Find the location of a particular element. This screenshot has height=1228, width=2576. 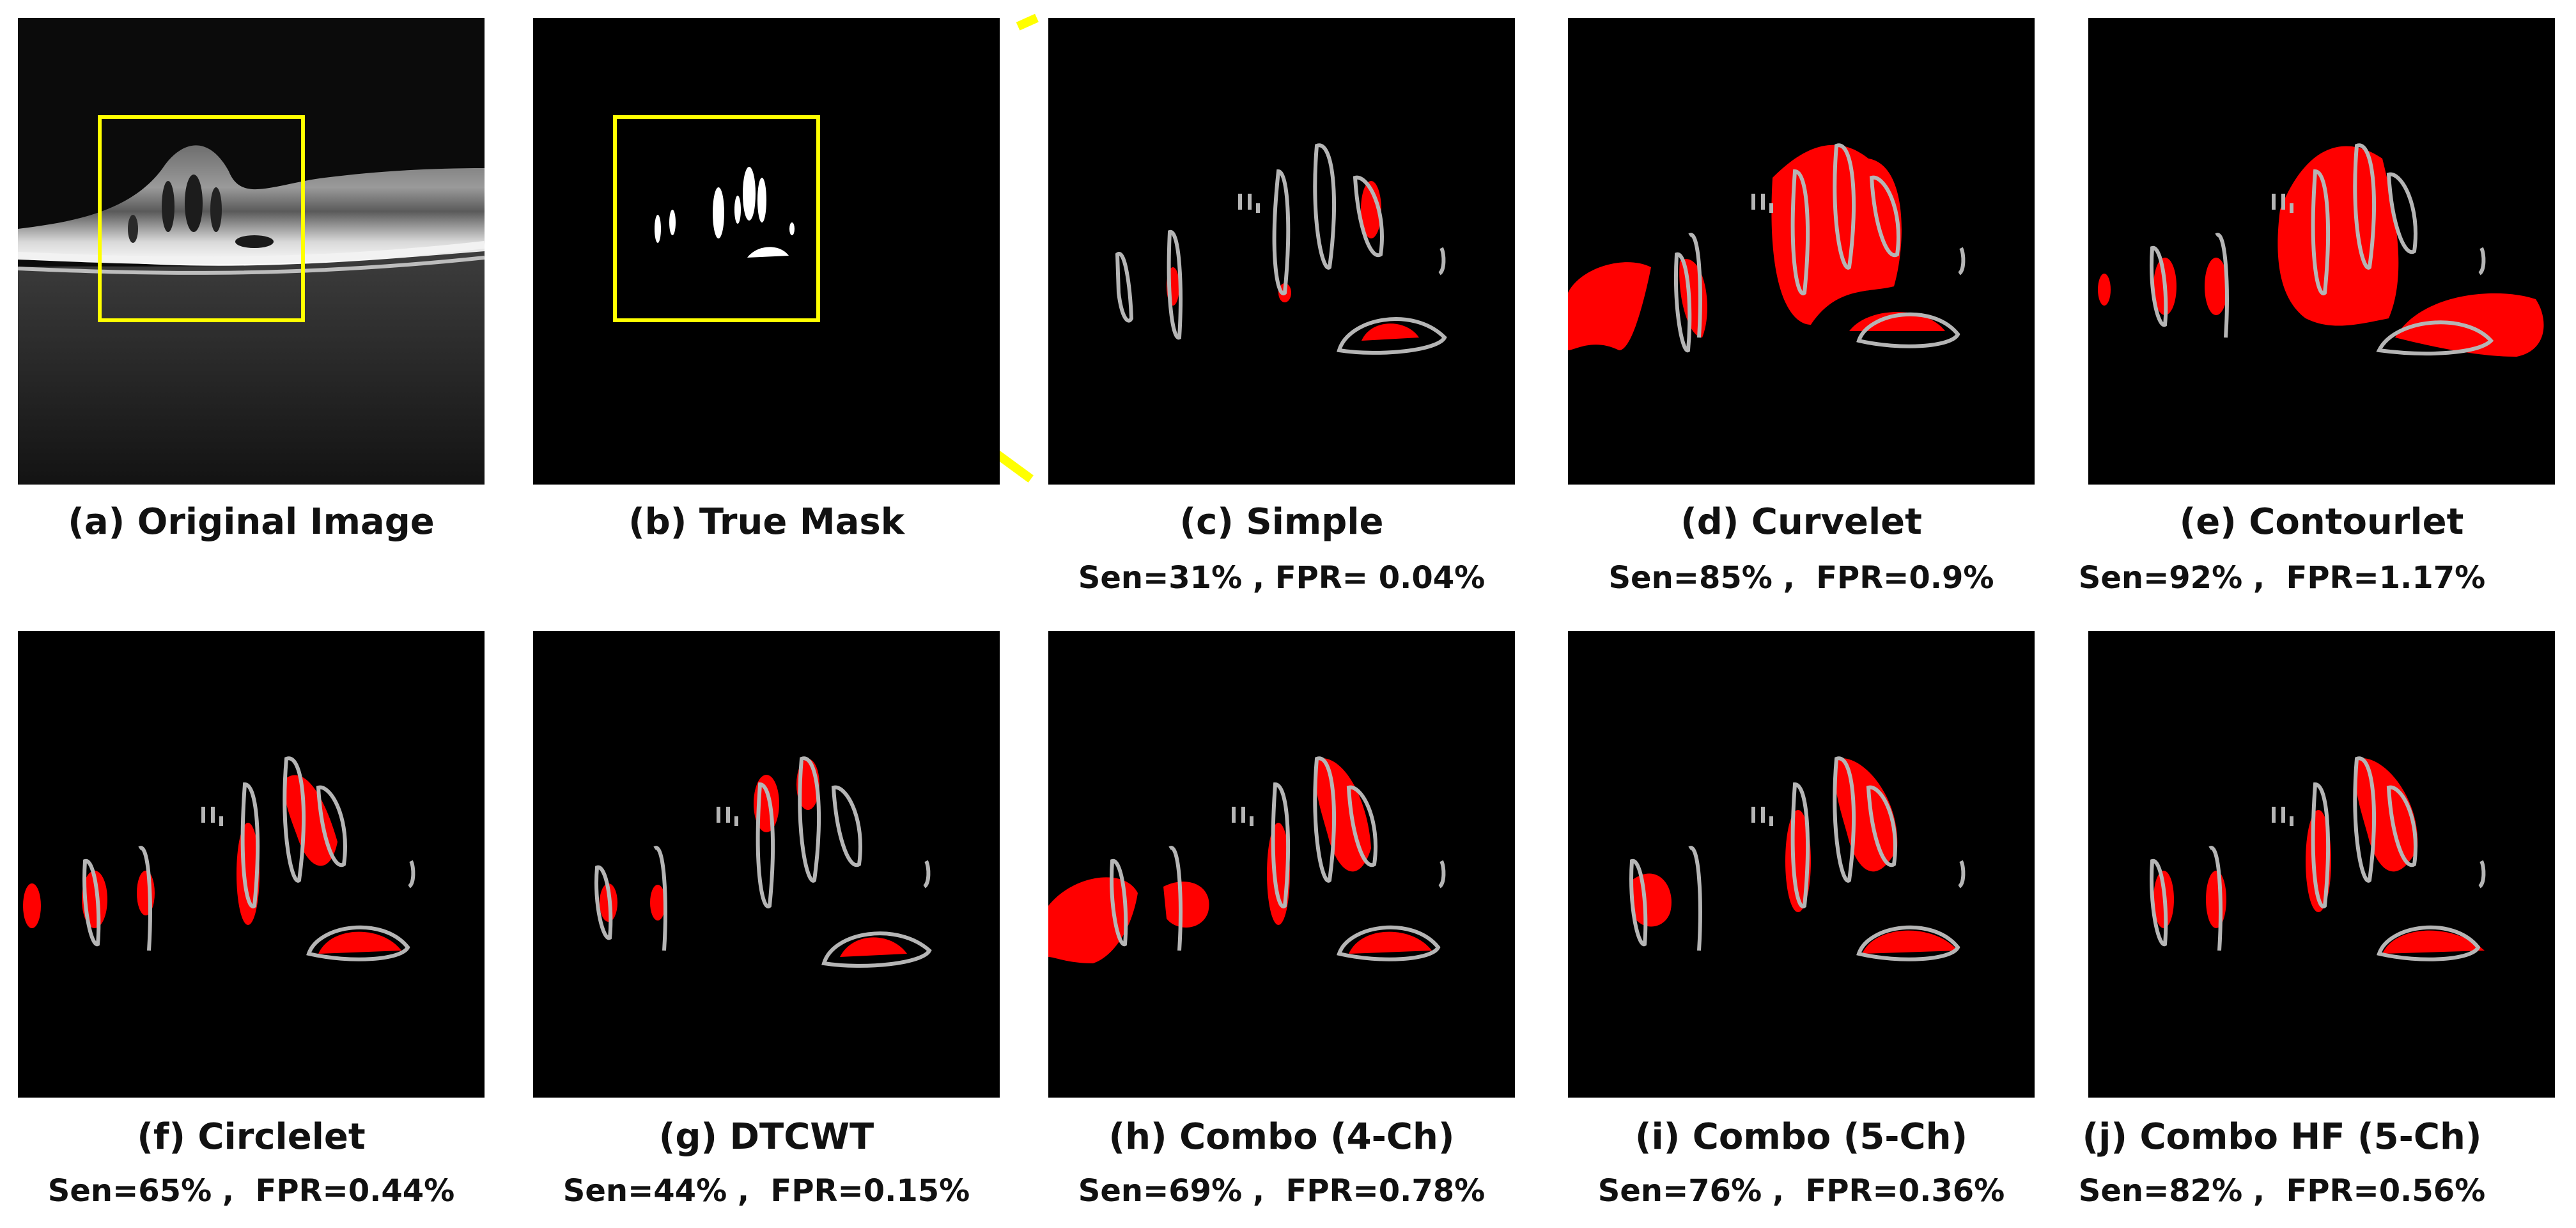

segmentation-dtcwt is located at coordinates (766, 865).